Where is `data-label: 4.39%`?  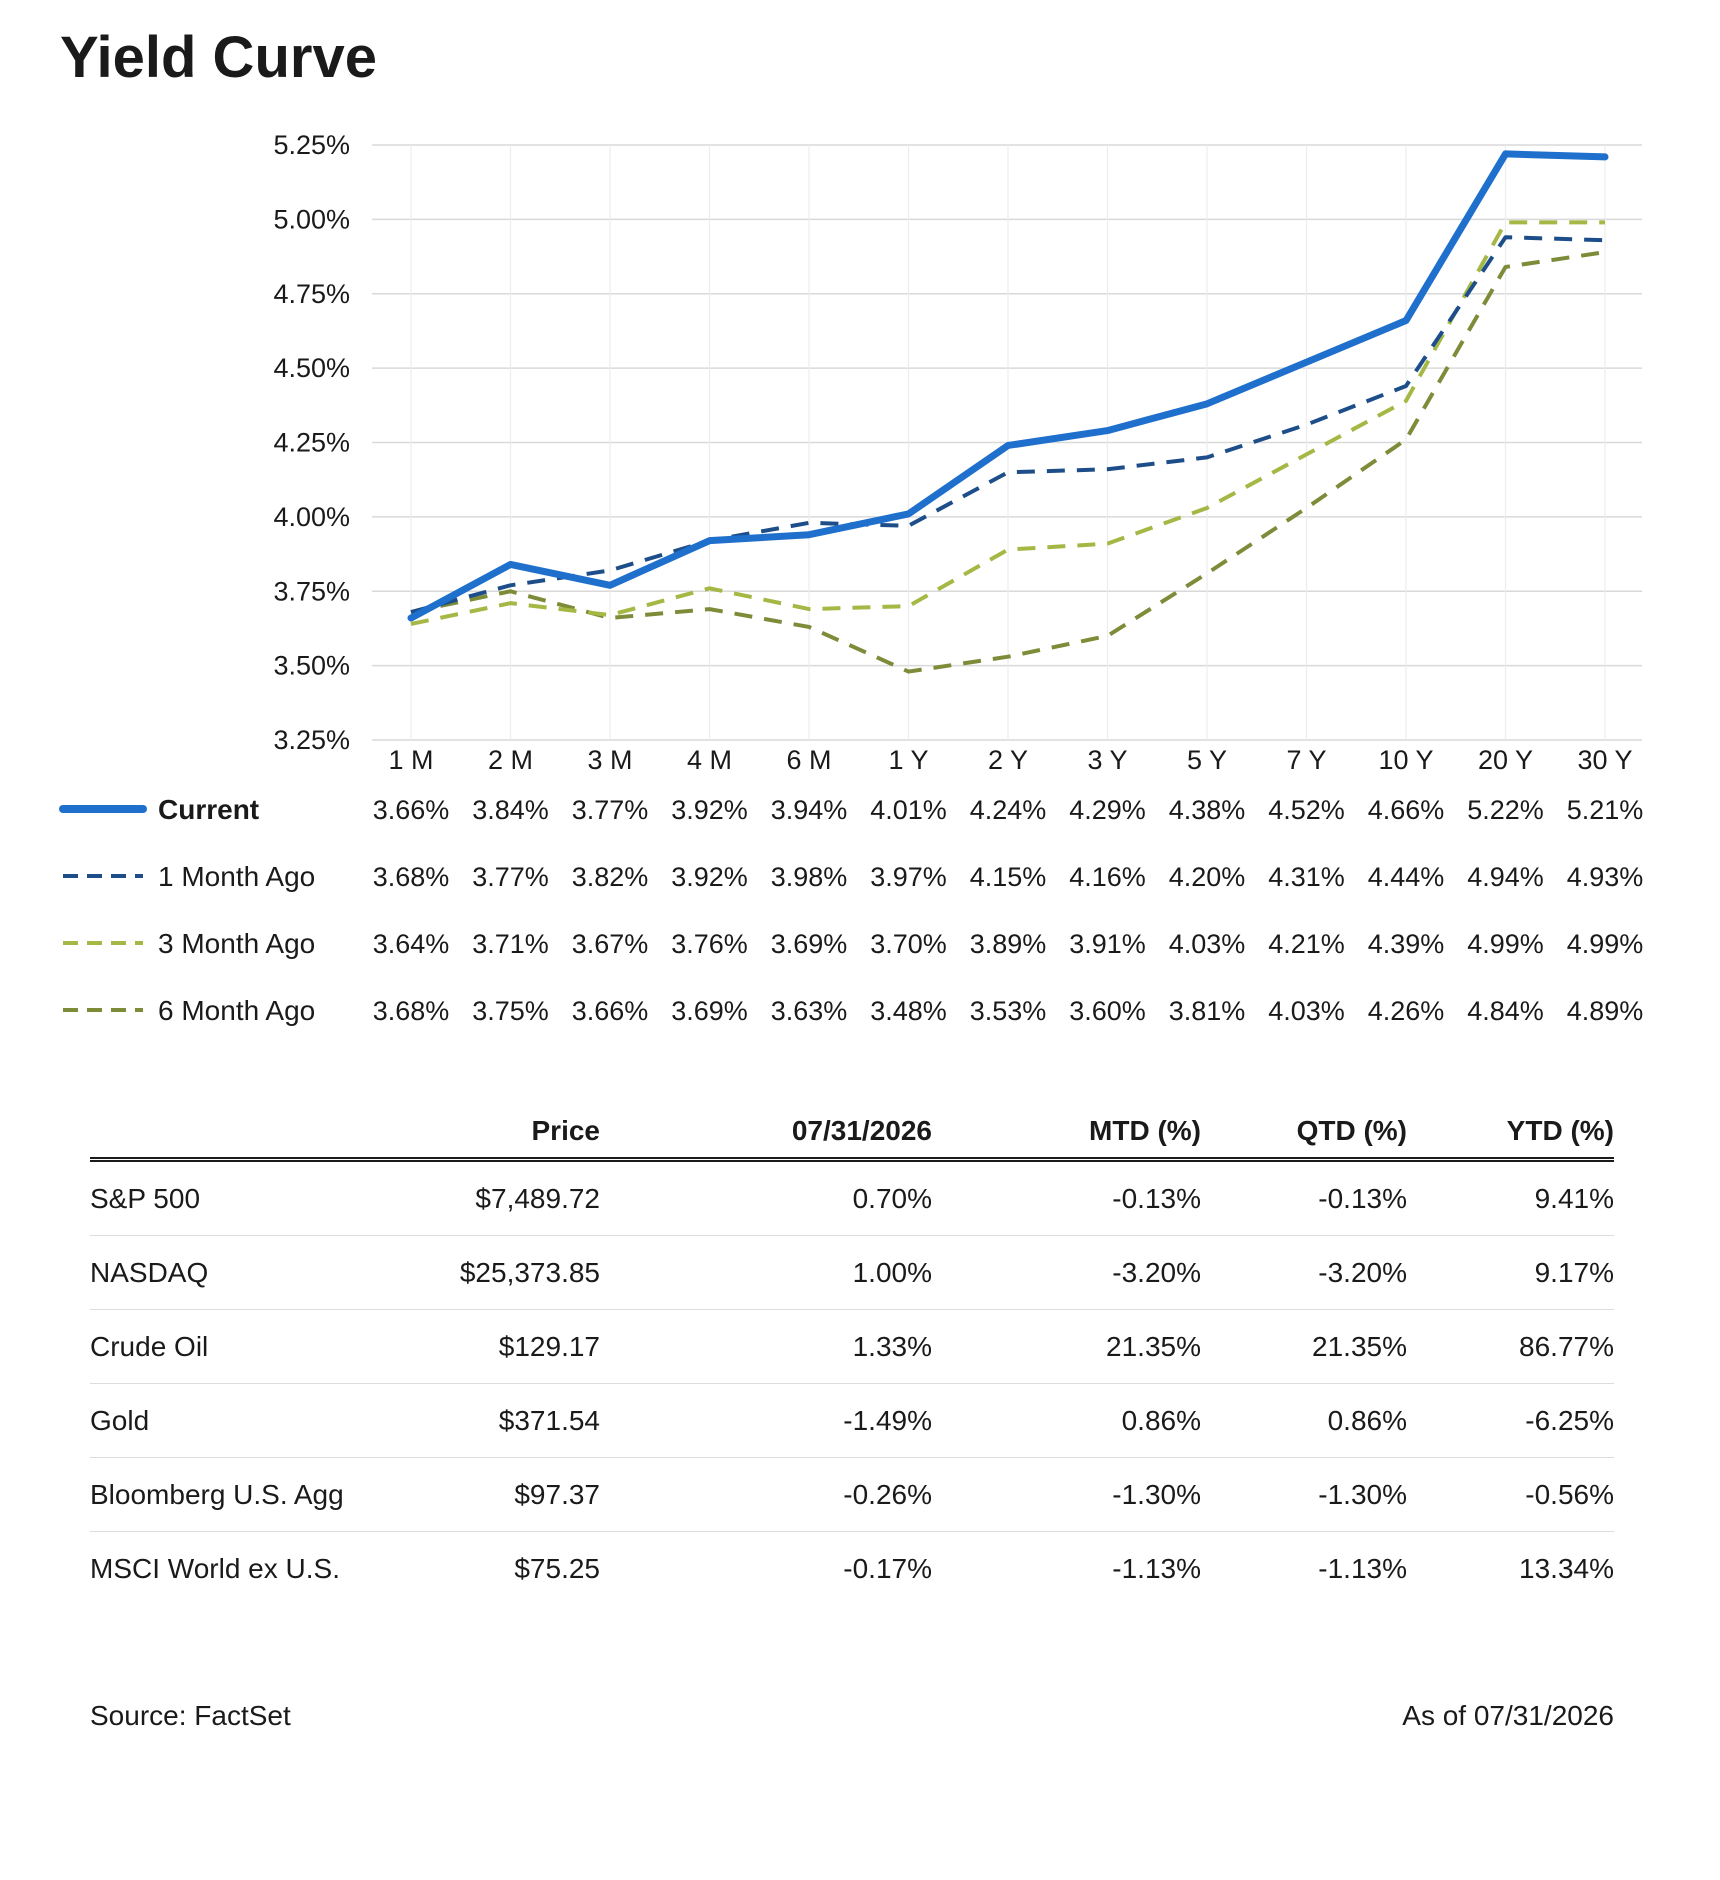
data-label: 4.39% is located at coordinates (1406, 944).